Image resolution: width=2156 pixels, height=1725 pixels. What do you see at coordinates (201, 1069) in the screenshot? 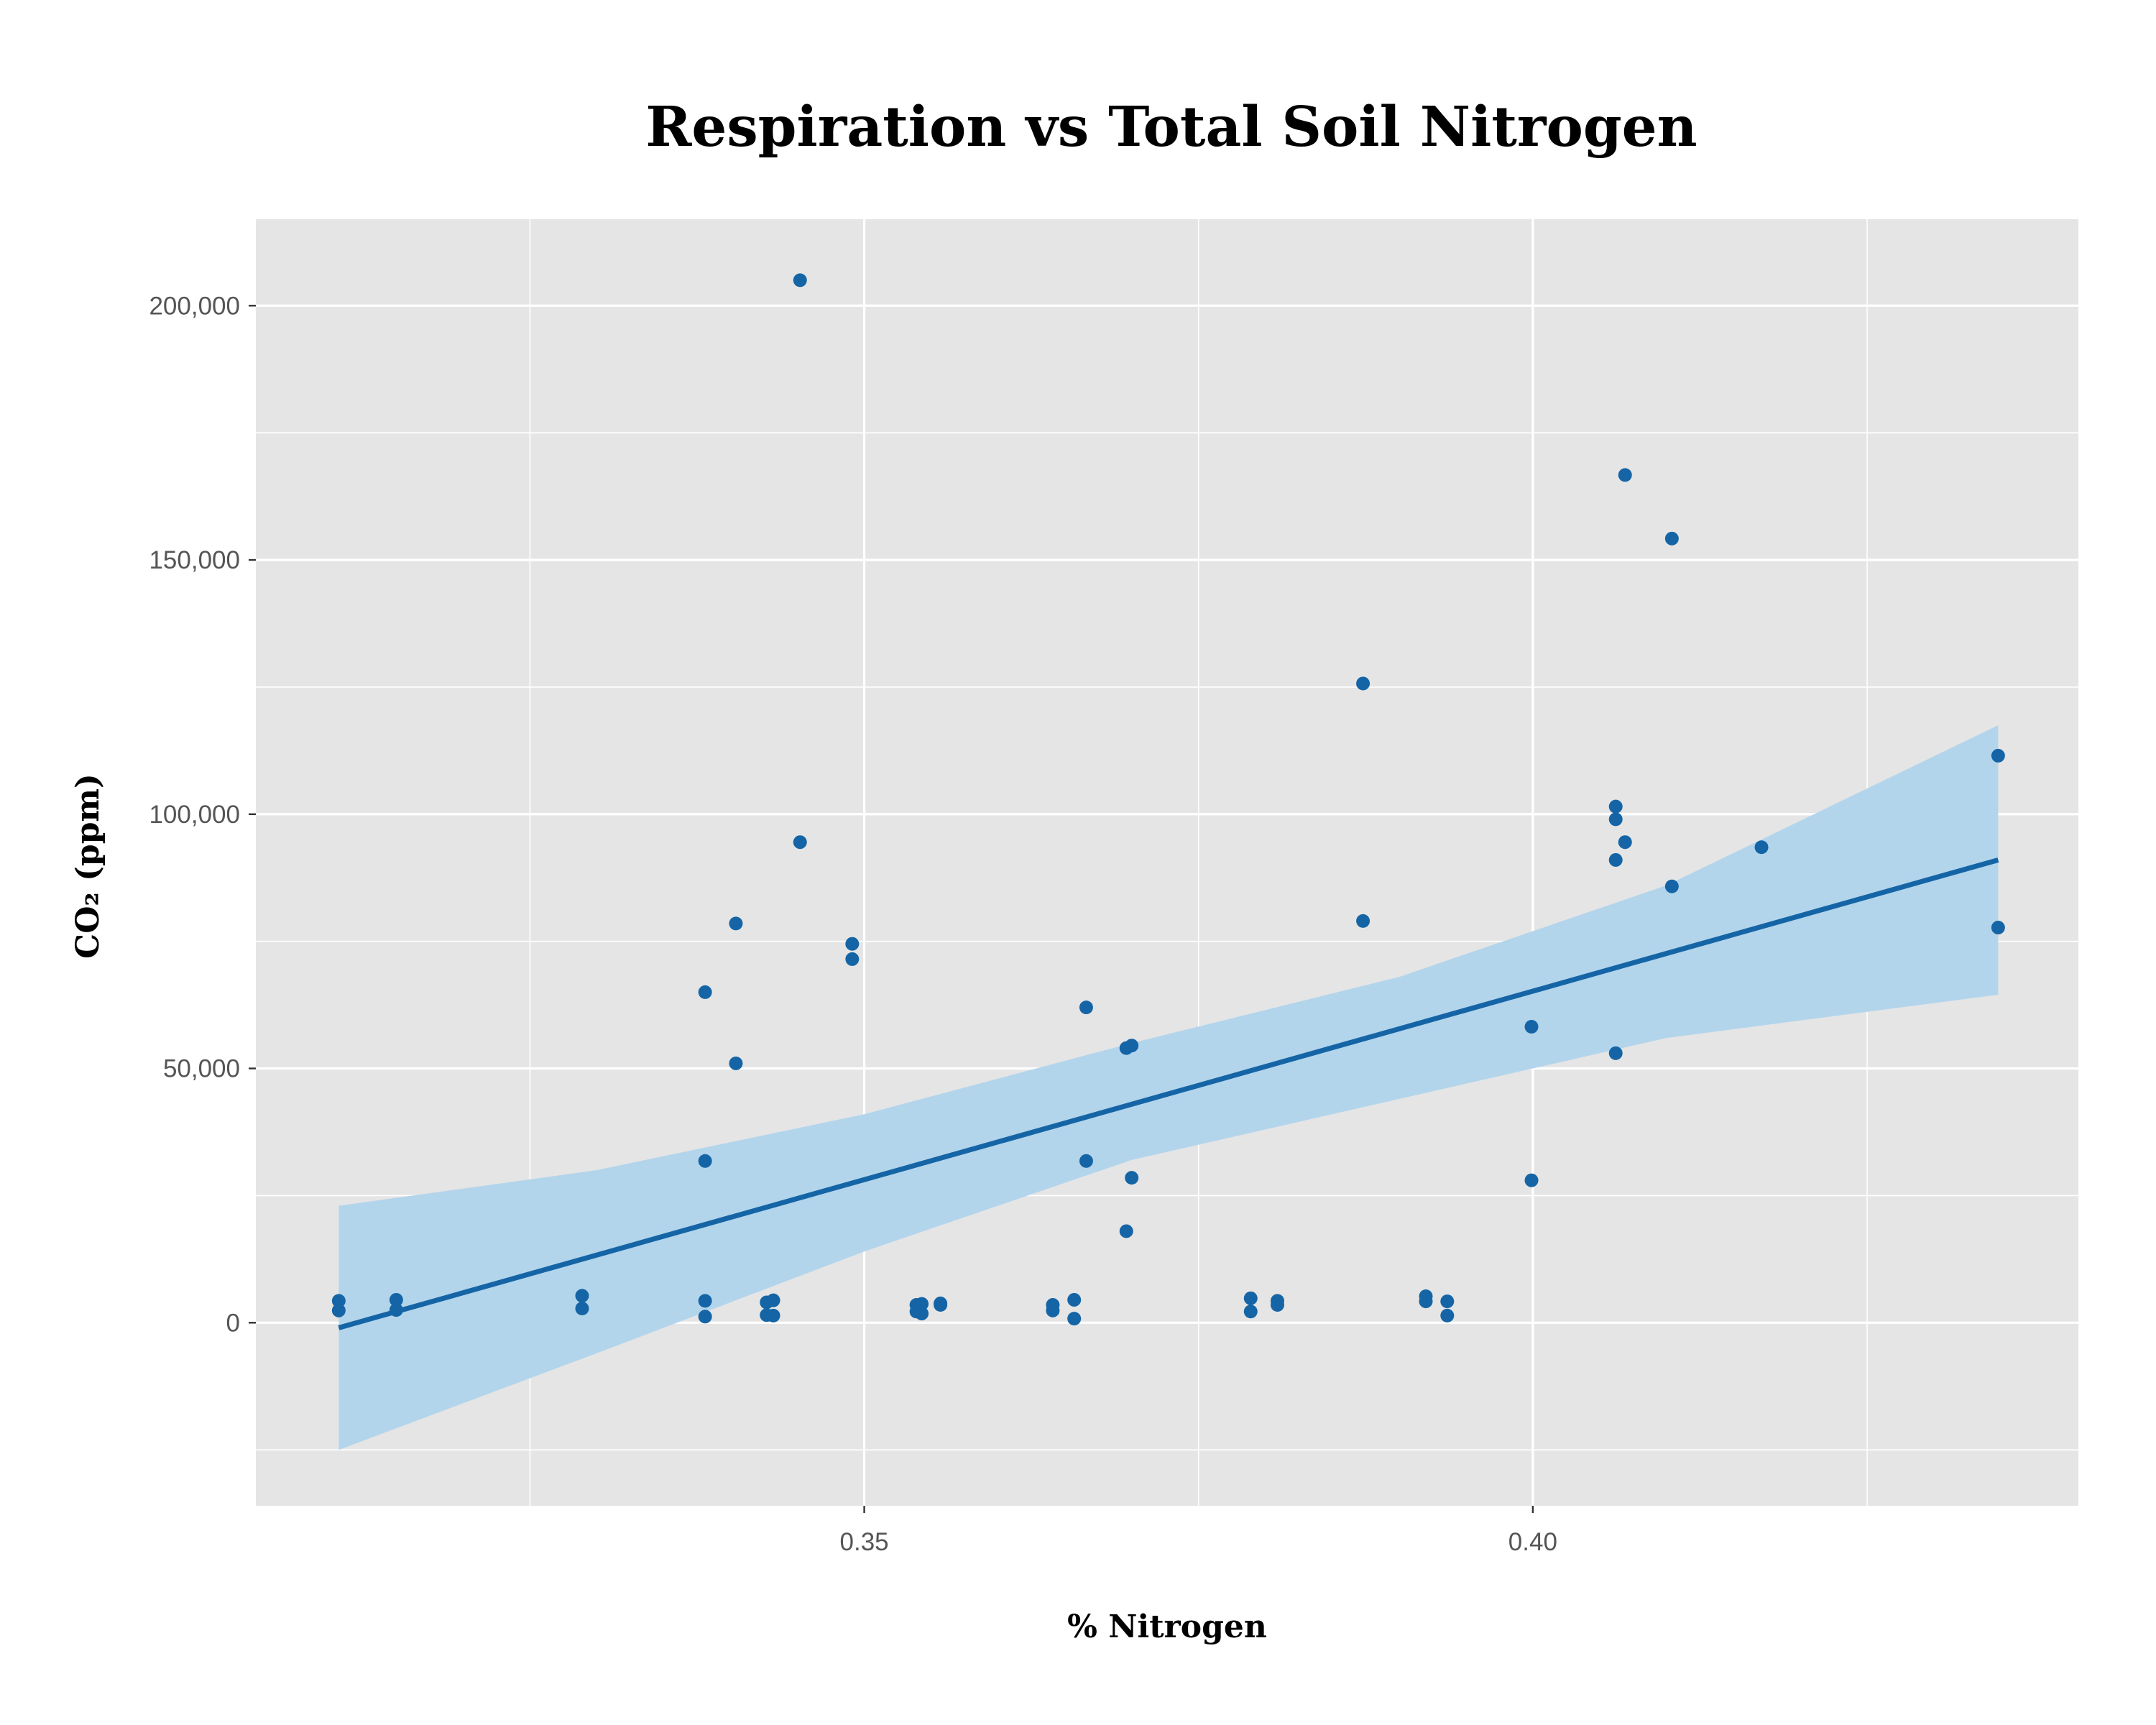
I see `y-tick-label: 50,000` at bounding box center [201, 1069].